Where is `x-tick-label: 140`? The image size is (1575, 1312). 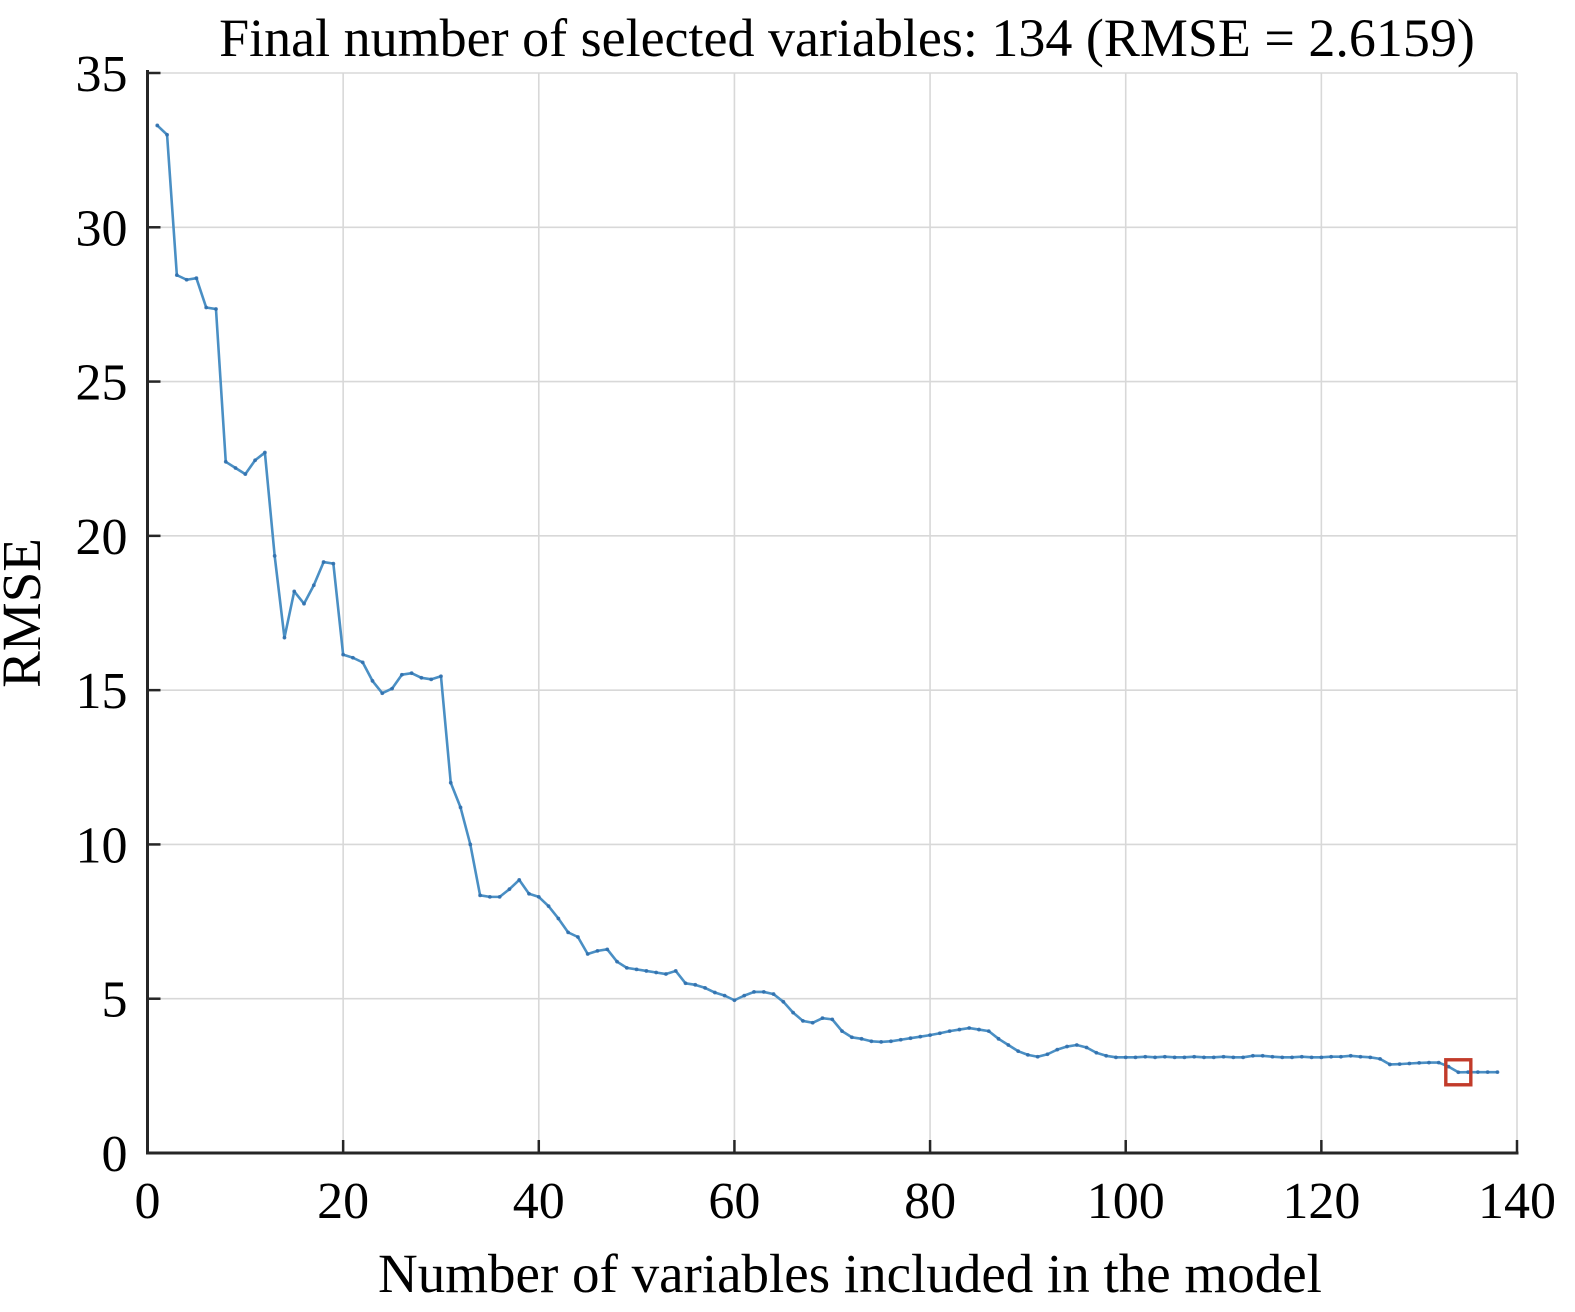 x-tick-label: 140 is located at coordinates (1517, 1201).